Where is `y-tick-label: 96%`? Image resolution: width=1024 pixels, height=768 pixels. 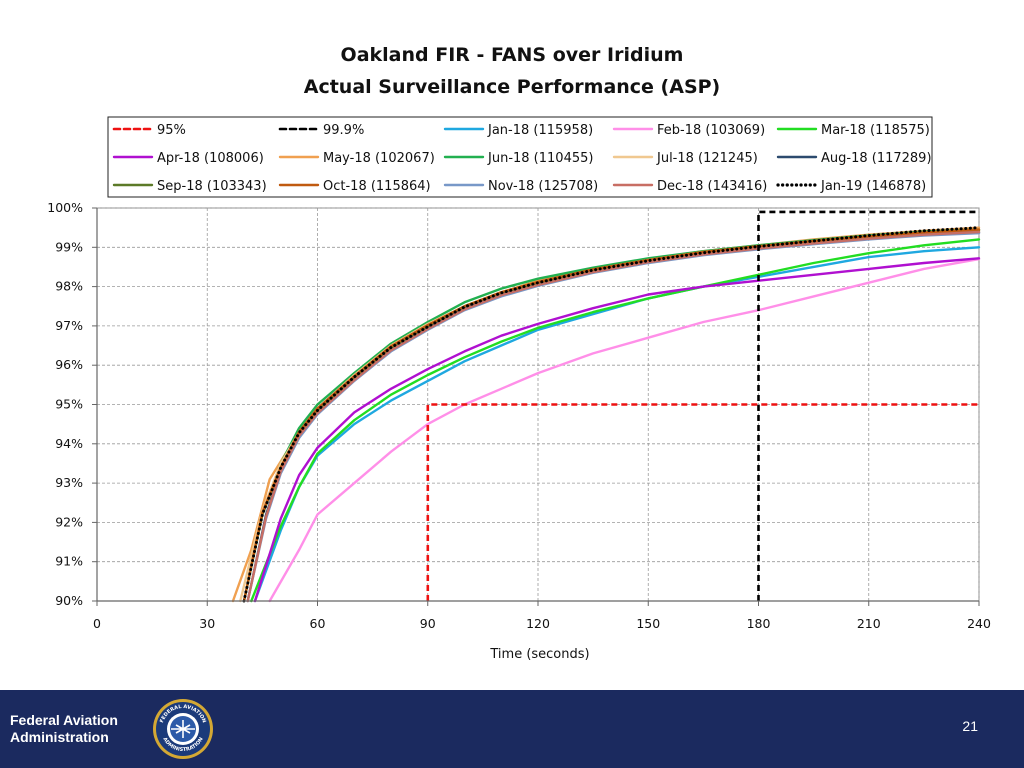 y-tick-label: 96% is located at coordinates (69, 364).